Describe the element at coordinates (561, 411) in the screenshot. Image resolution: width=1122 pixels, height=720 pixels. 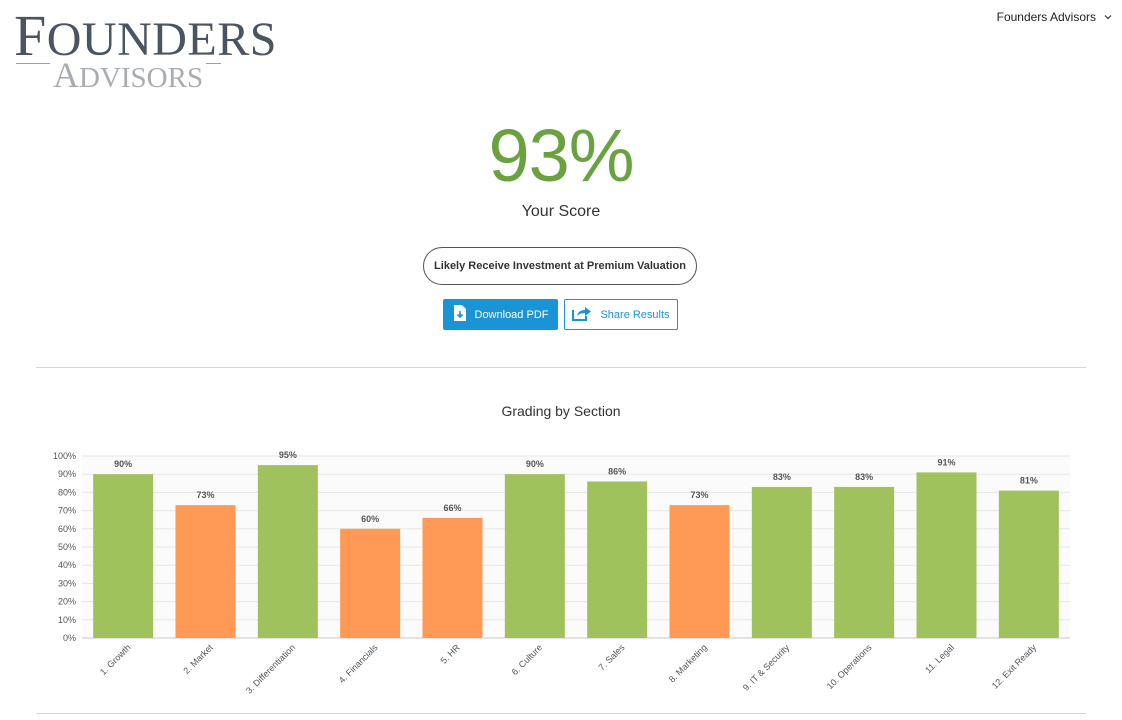
I see `chart-title: Grading by Section` at that location.